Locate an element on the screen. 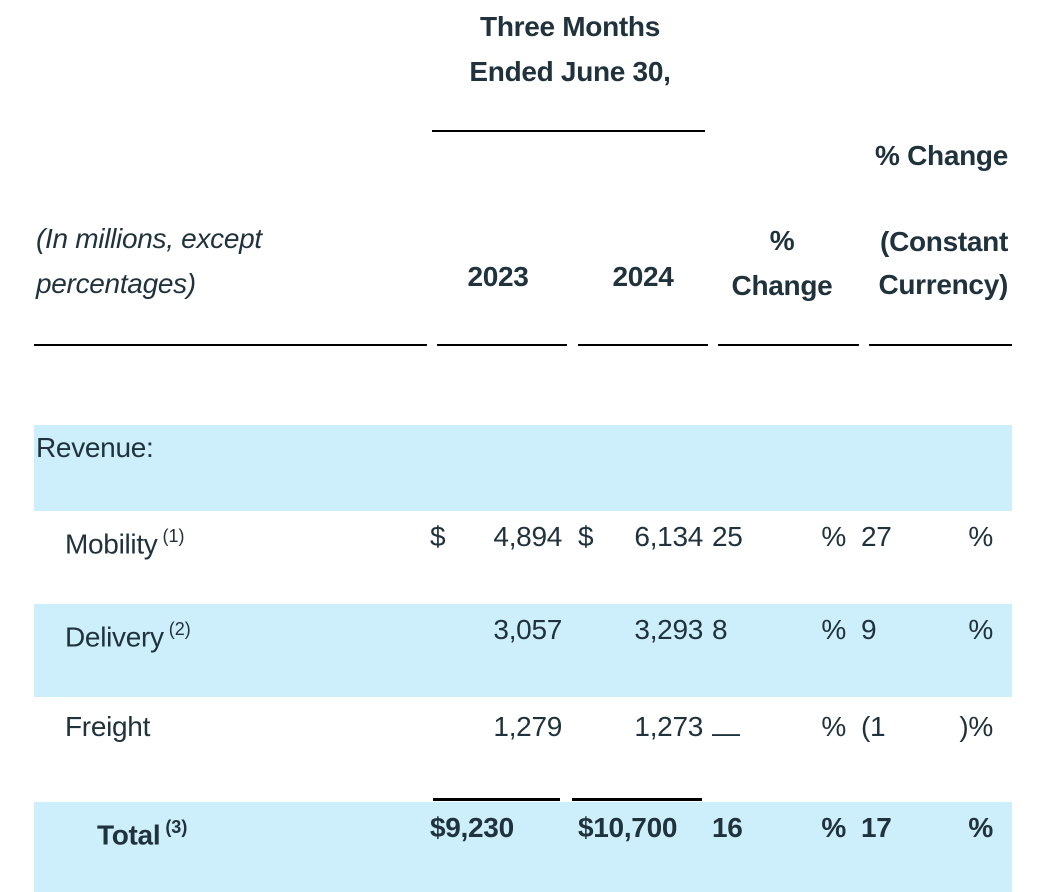 This screenshot has width=1041, height=892. total-overlines is located at coordinates (523, 800).